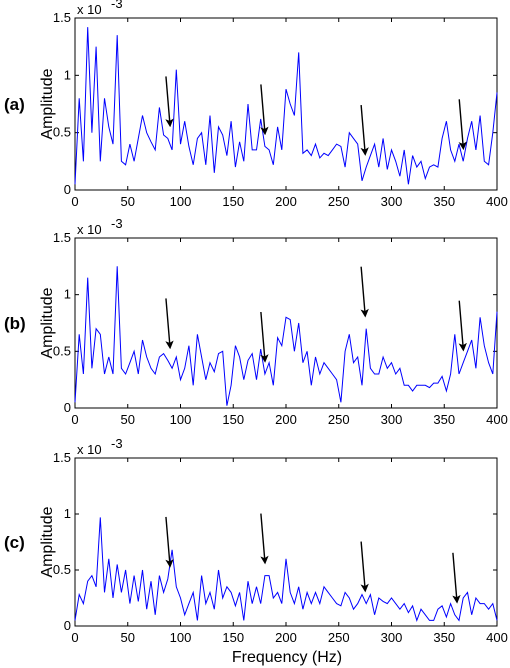 Image resolution: width=510 pixels, height=668 pixels. I want to click on panel-label: (a), so click(14, 104).